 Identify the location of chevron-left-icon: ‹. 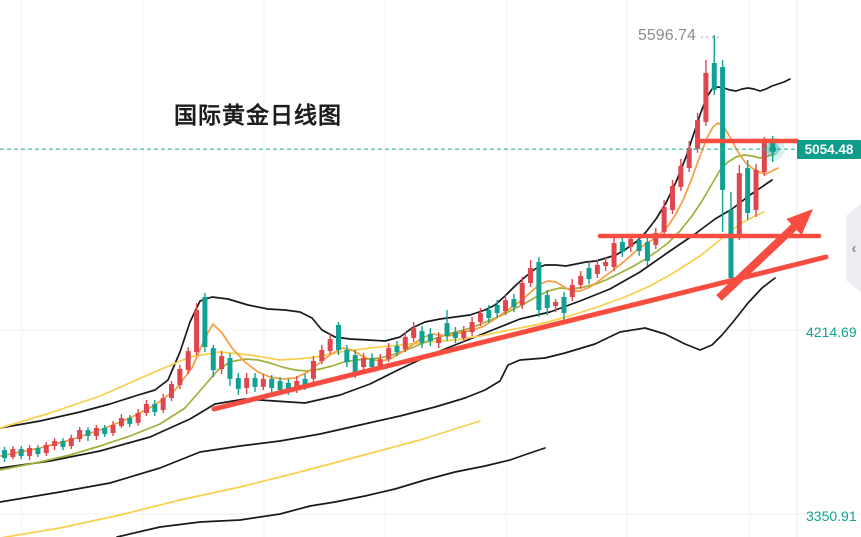
(854, 248).